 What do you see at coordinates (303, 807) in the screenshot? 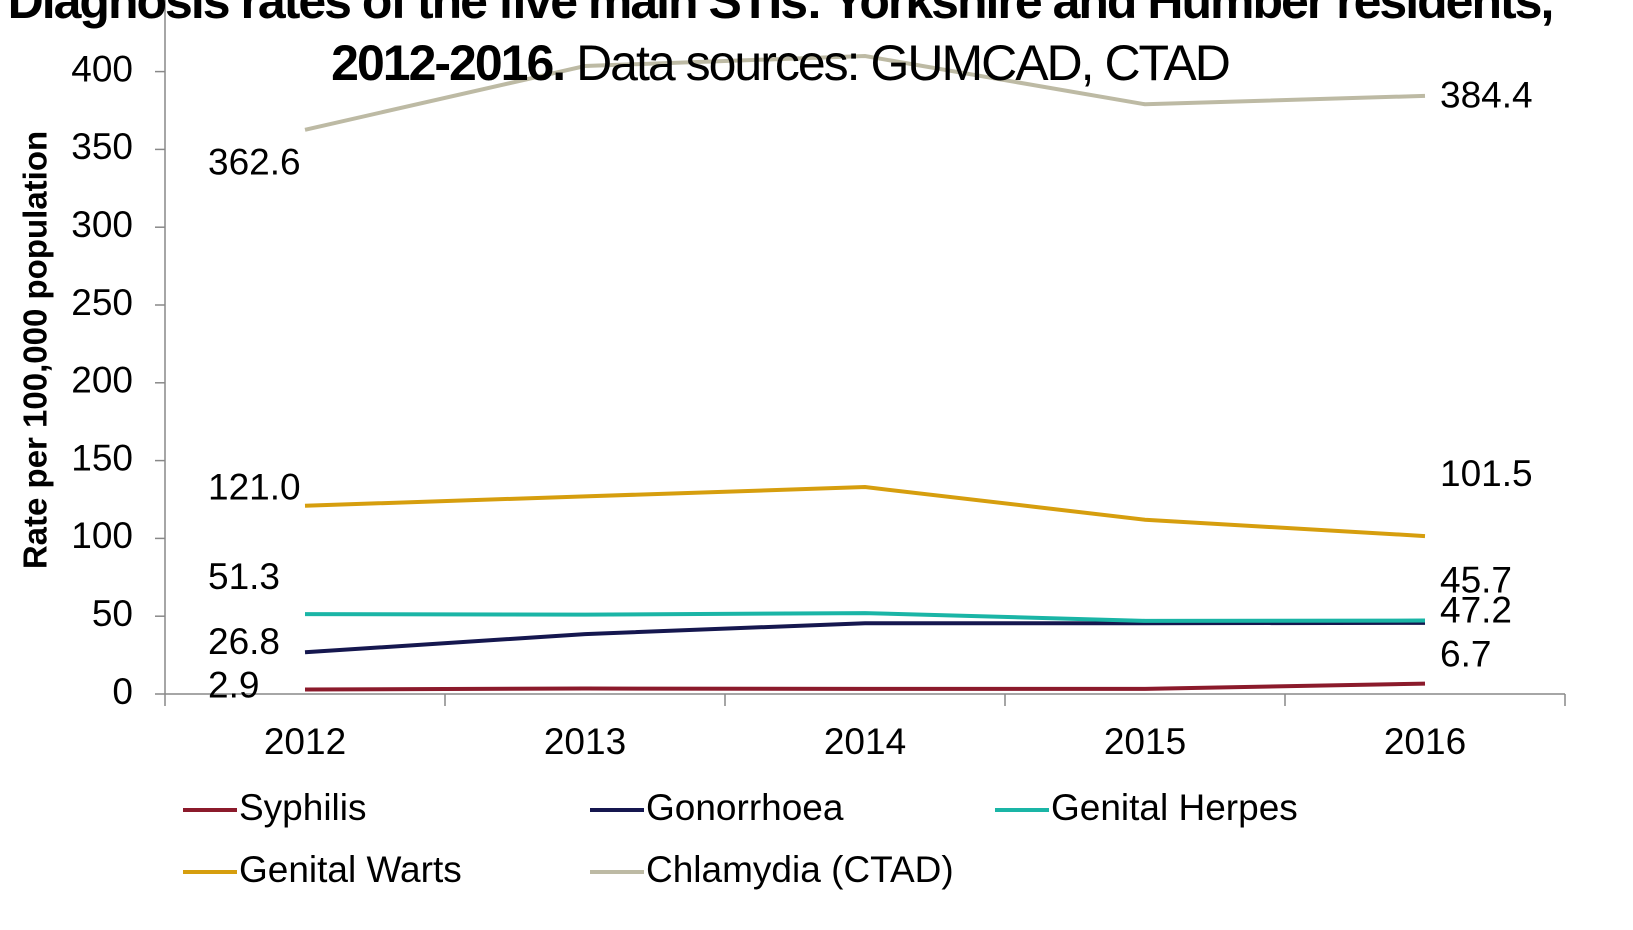
I see `legend-label: Syphilis` at bounding box center [303, 807].